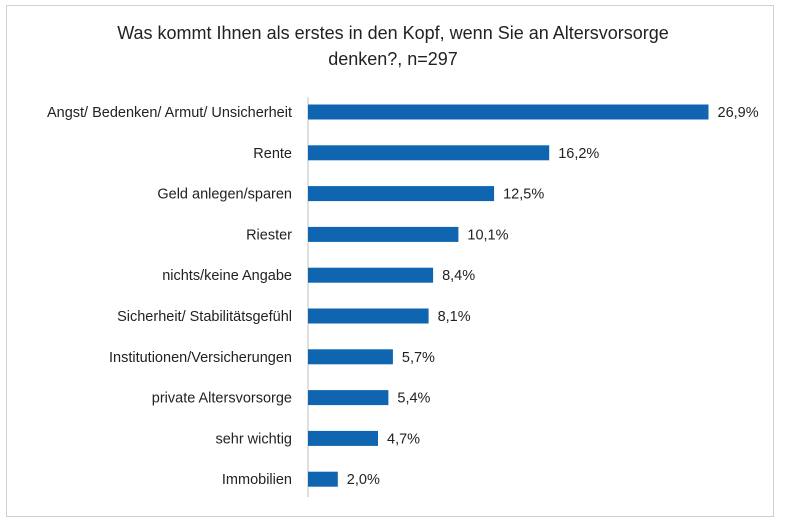 This screenshot has height=527, width=786. What do you see at coordinates (487, 235) in the screenshot?
I see `value-label: 10,1%` at bounding box center [487, 235].